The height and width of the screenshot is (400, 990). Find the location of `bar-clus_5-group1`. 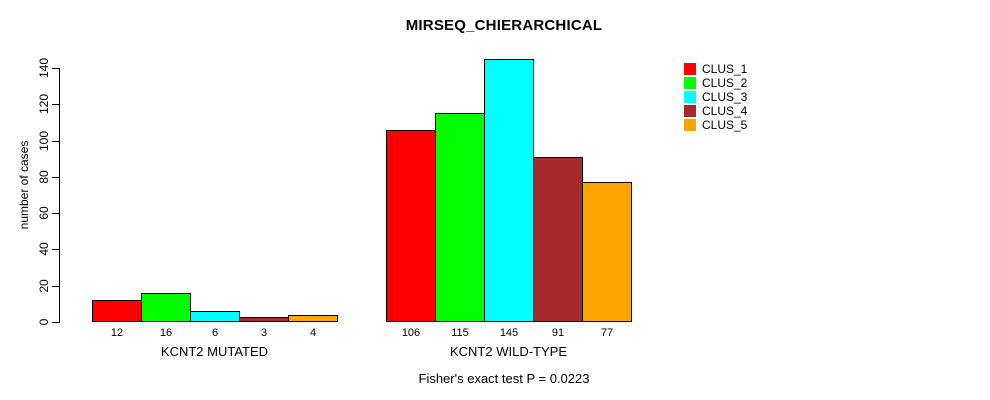

bar-clus_5-group1 is located at coordinates (313, 318).